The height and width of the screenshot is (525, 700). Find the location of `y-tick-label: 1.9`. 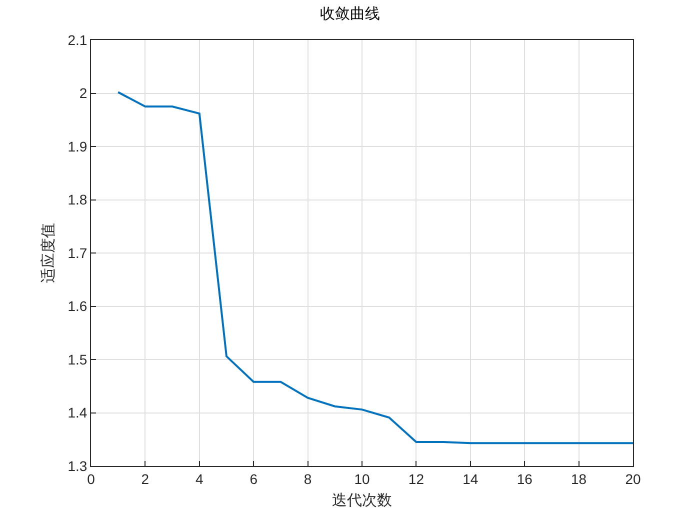

y-tick-label: 1.9 is located at coordinates (78, 146).